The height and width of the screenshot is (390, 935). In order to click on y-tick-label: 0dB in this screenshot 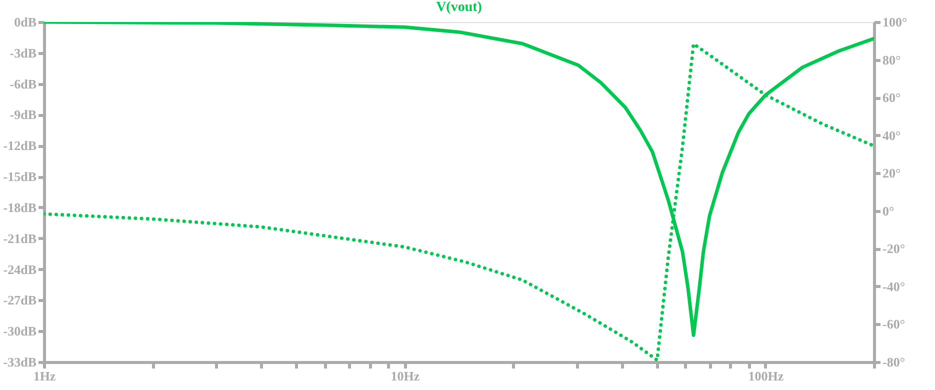, I will do `click(25, 22)`.